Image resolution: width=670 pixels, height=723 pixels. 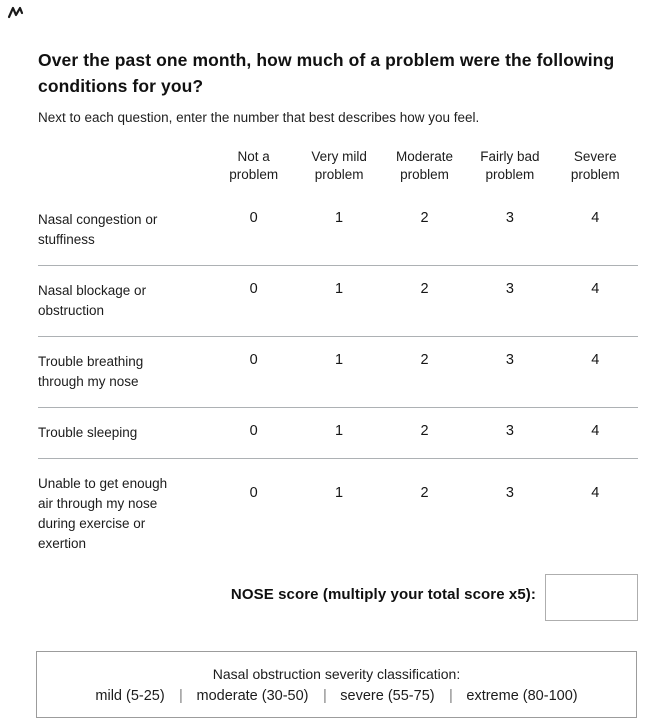 I want to click on corner-scribble-mark, so click(x=15, y=12).